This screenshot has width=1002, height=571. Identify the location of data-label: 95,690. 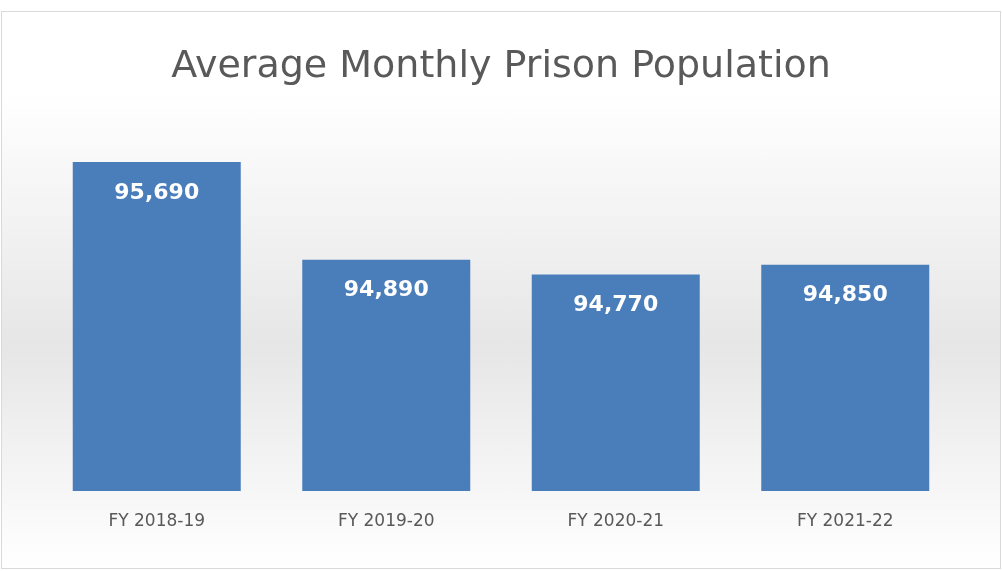
(157, 191).